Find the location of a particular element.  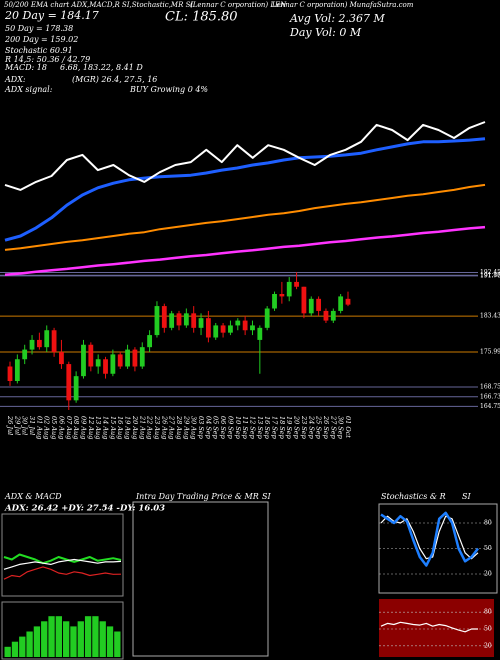

x-tick-label: 29 Aug is located at coordinates (186, 427).